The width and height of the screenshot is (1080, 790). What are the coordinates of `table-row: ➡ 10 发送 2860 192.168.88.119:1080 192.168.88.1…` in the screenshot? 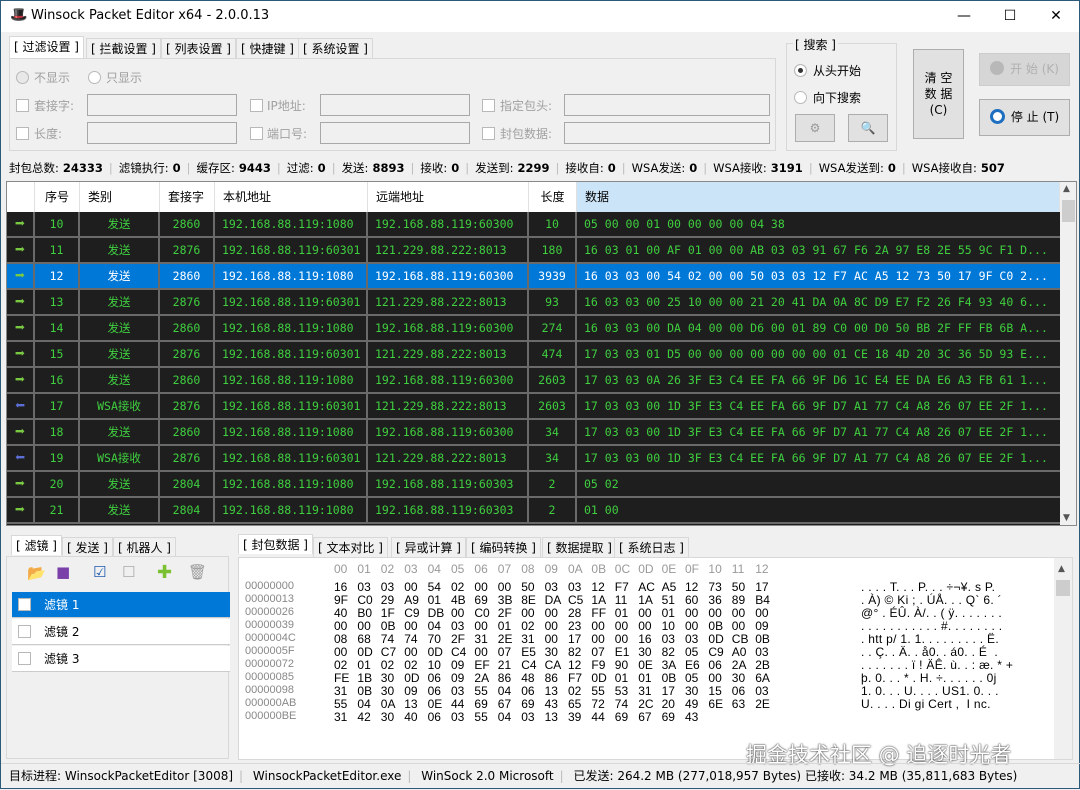 It's located at (533, 225).